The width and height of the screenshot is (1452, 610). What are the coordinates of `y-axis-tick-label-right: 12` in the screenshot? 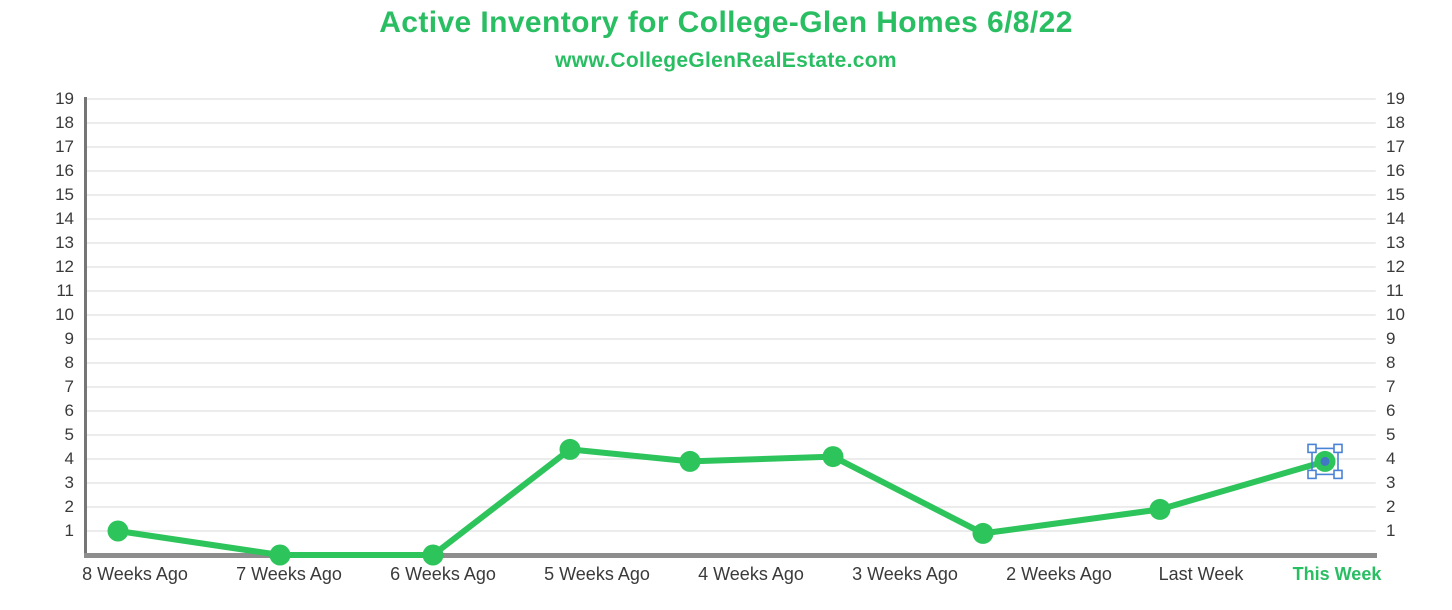 It's located at (1395, 266).